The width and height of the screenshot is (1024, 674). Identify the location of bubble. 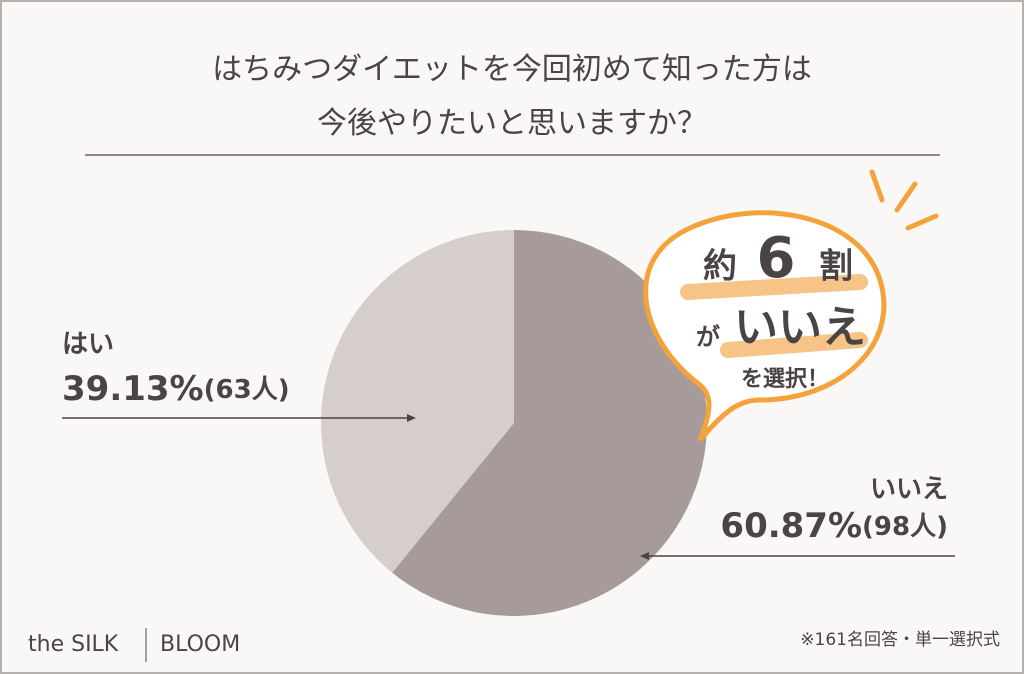
(765, 326).